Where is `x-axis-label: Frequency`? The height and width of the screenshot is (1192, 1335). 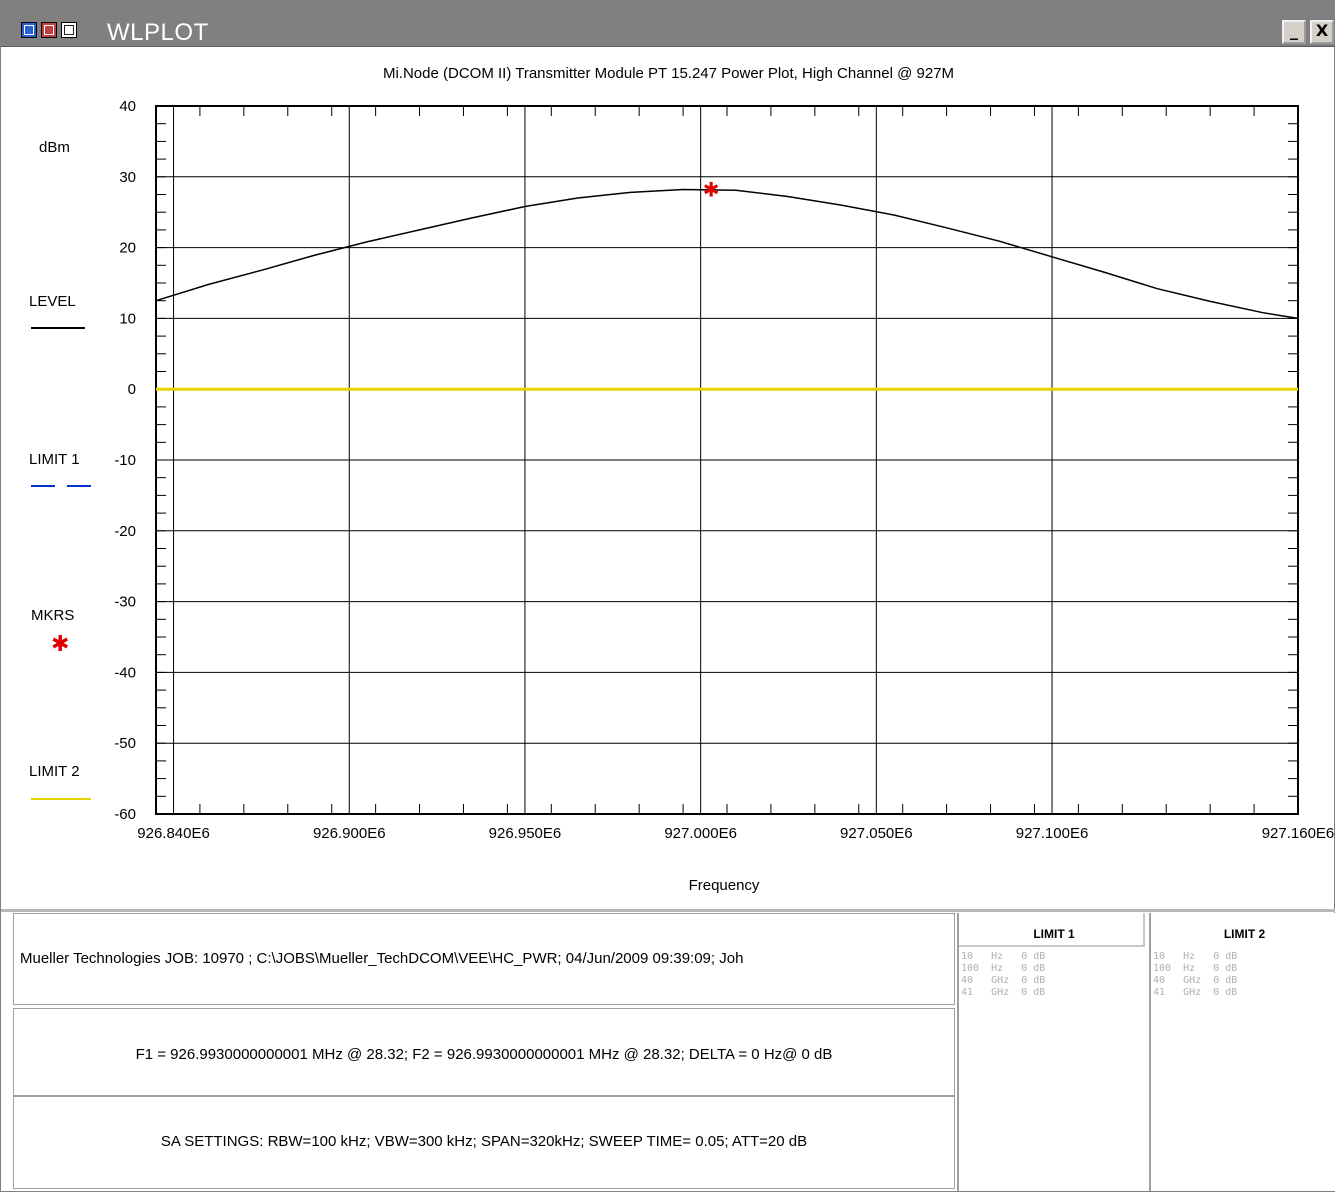 x-axis-label: Frequency is located at coordinates (724, 885).